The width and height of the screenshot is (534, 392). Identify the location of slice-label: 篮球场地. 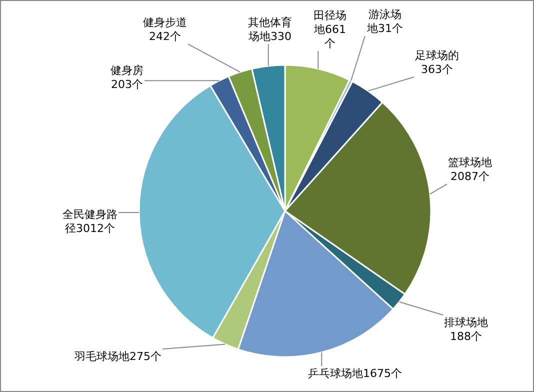
(470, 163).